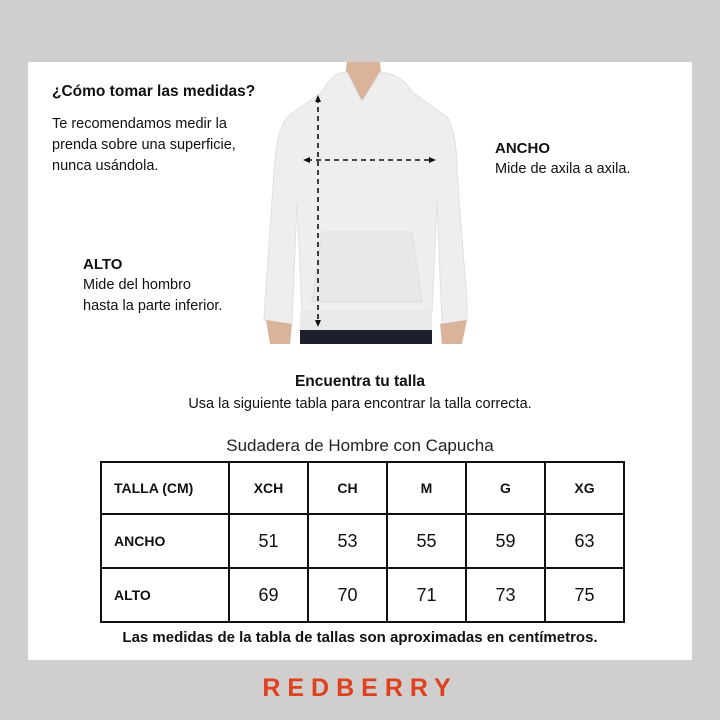 The image size is (720, 720). I want to click on alto-label: ALTO, so click(103, 264).